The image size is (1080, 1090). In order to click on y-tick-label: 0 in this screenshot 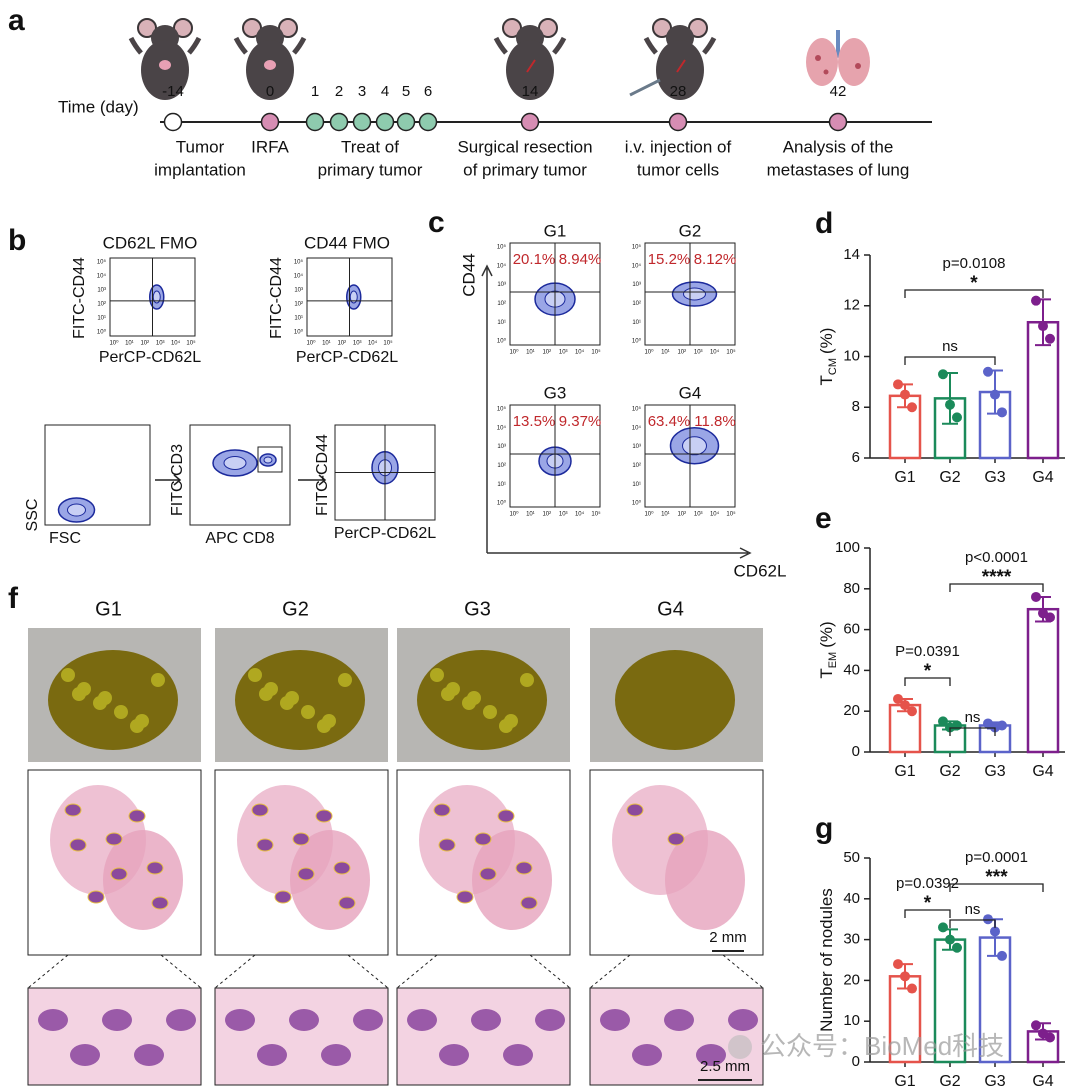, I will do `click(856, 1061)`.